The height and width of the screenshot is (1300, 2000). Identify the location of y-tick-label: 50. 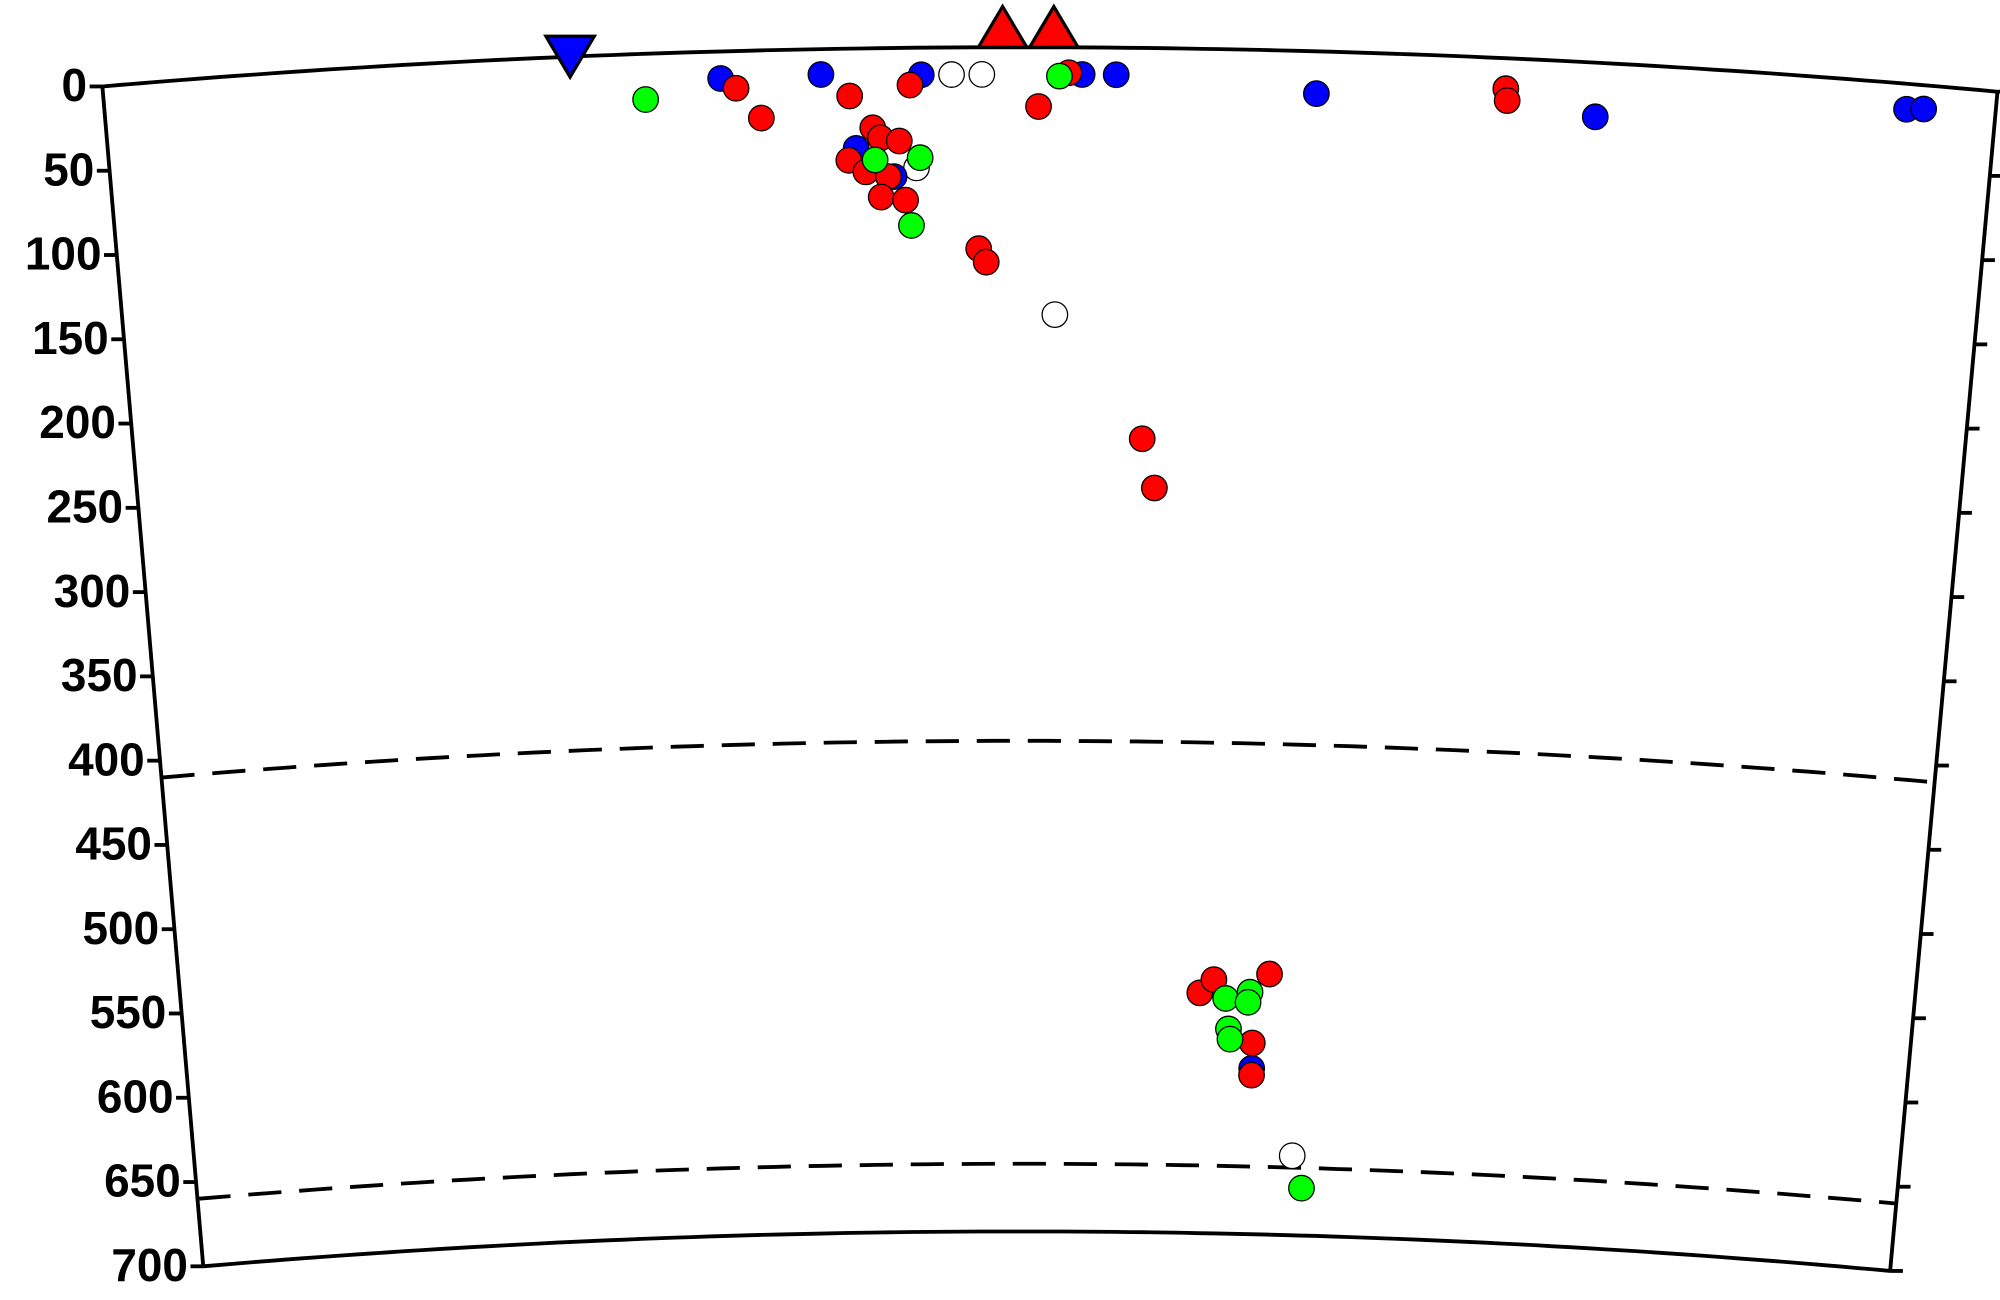
(68, 169).